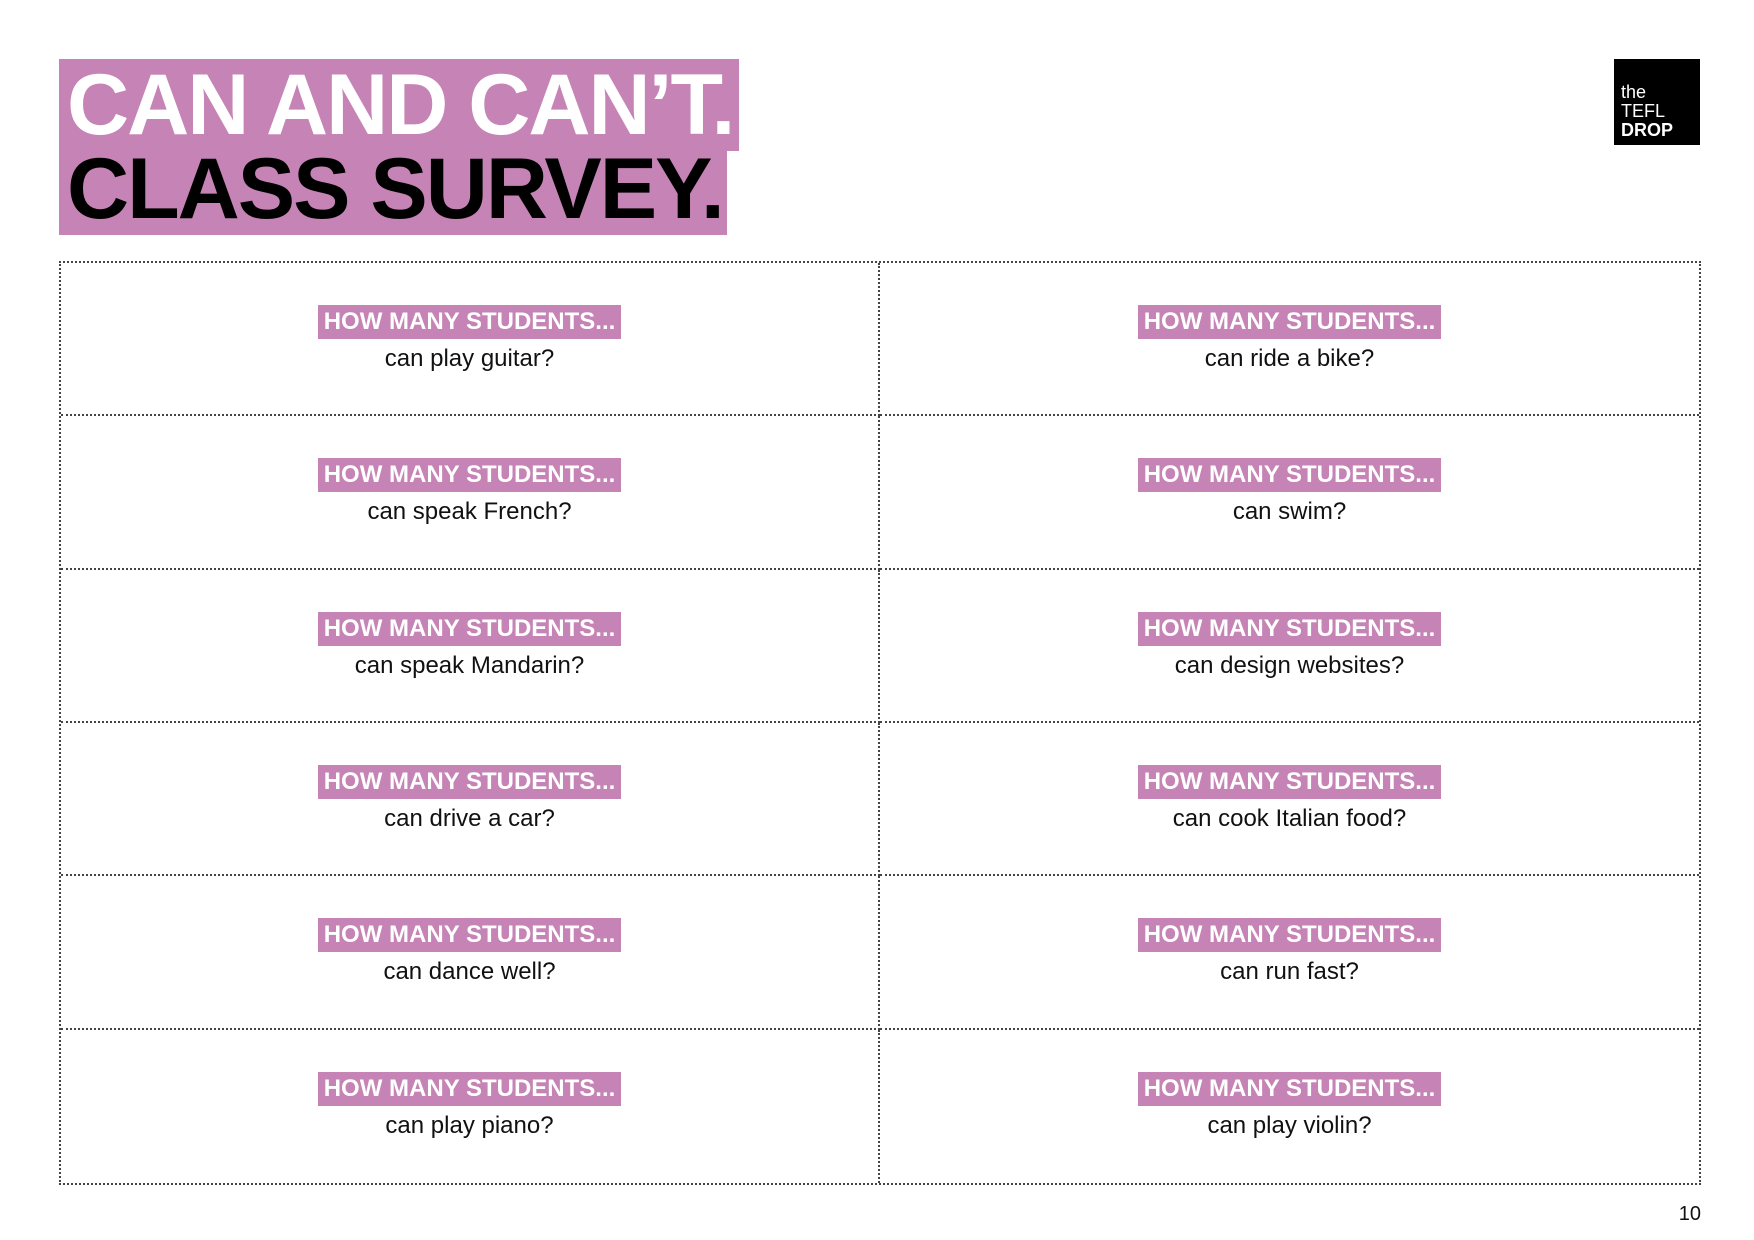 The width and height of the screenshot is (1754, 1240). Describe the element at coordinates (399, 105) in the screenshot. I see `title-line-1: CAN AND CAN’T.` at that location.